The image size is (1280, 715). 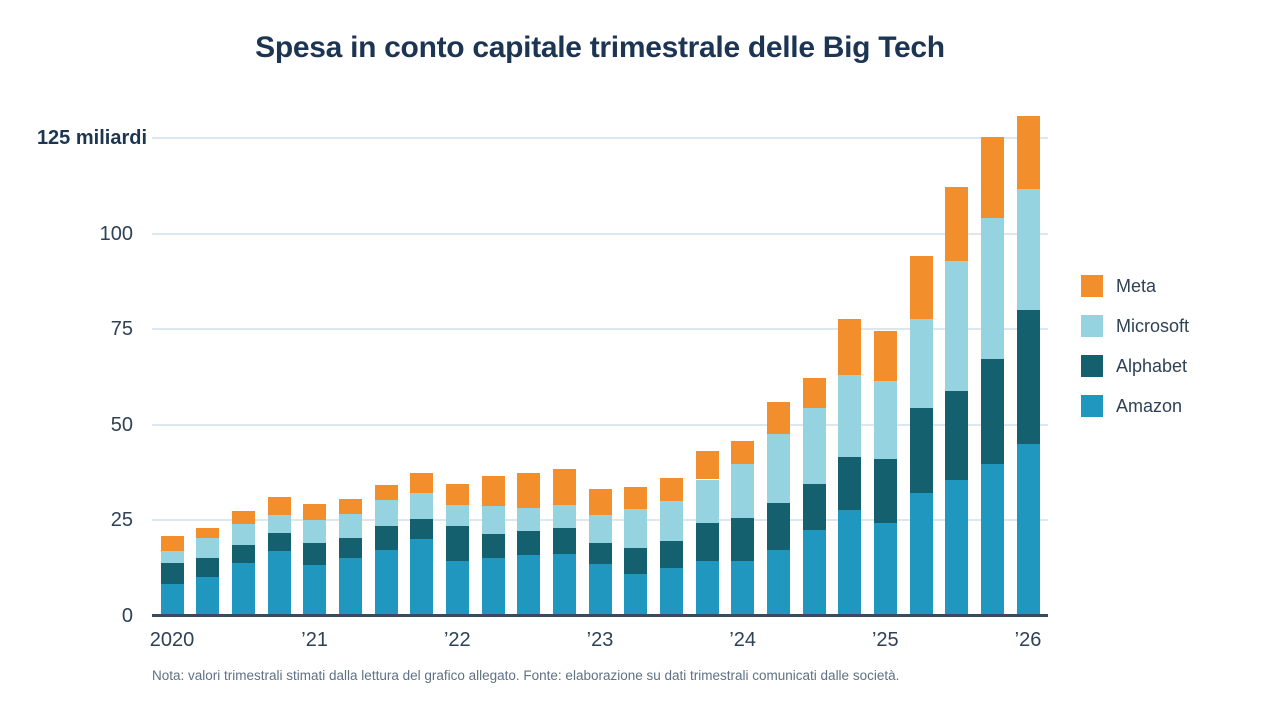 I want to click on bar-2025q4, so click(x=992, y=376).